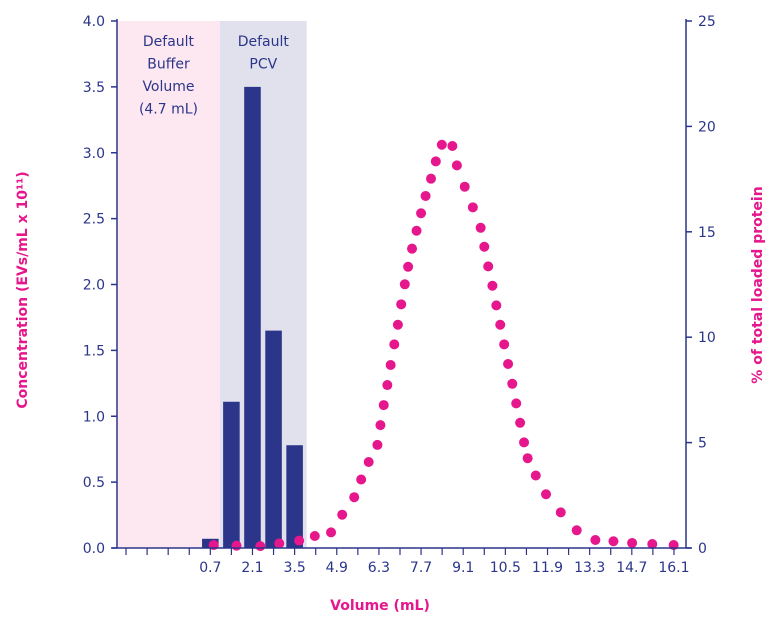 Image resolution: width=784 pixels, height=632 pixels. Describe the element at coordinates (168, 110) in the screenshot. I see `region-label: (4.7 mL)` at that location.